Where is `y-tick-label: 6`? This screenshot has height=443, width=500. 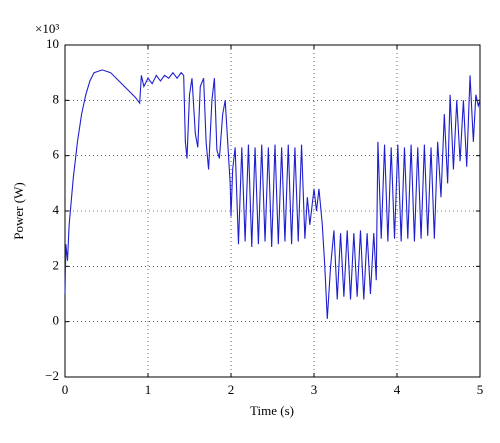 y-tick-label: 6 is located at coordinates (56, 154).